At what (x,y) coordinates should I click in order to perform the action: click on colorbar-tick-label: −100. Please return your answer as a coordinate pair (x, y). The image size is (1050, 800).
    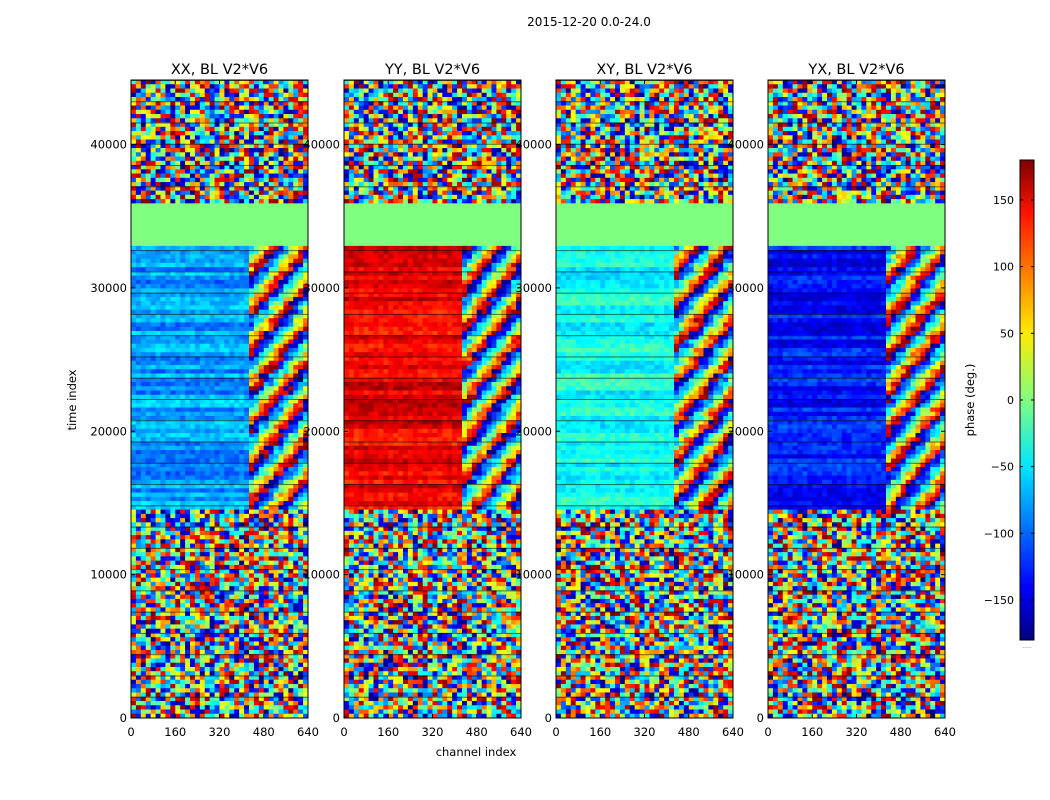
    Looking at the image, I should click on (999, 533).